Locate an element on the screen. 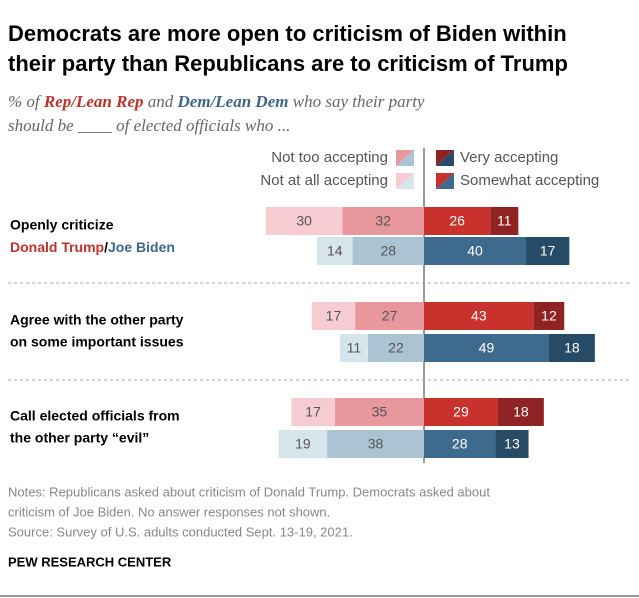 Image resolution: width=639 pixels, height=598 pixels. legend-label: Not at all accepting is located at coordinates (324, 180).